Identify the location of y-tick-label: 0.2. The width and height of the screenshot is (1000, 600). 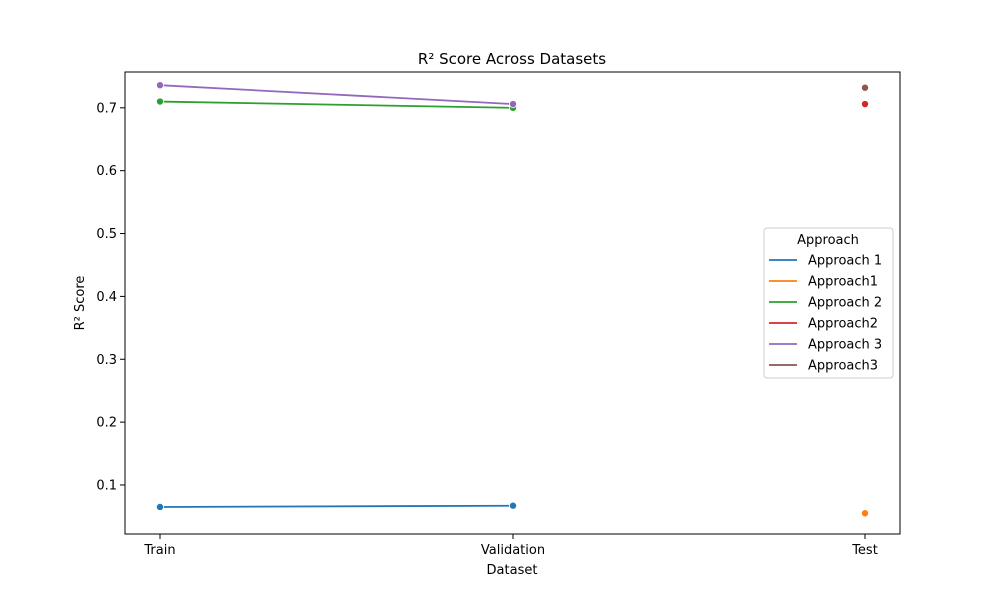
(106, 423).